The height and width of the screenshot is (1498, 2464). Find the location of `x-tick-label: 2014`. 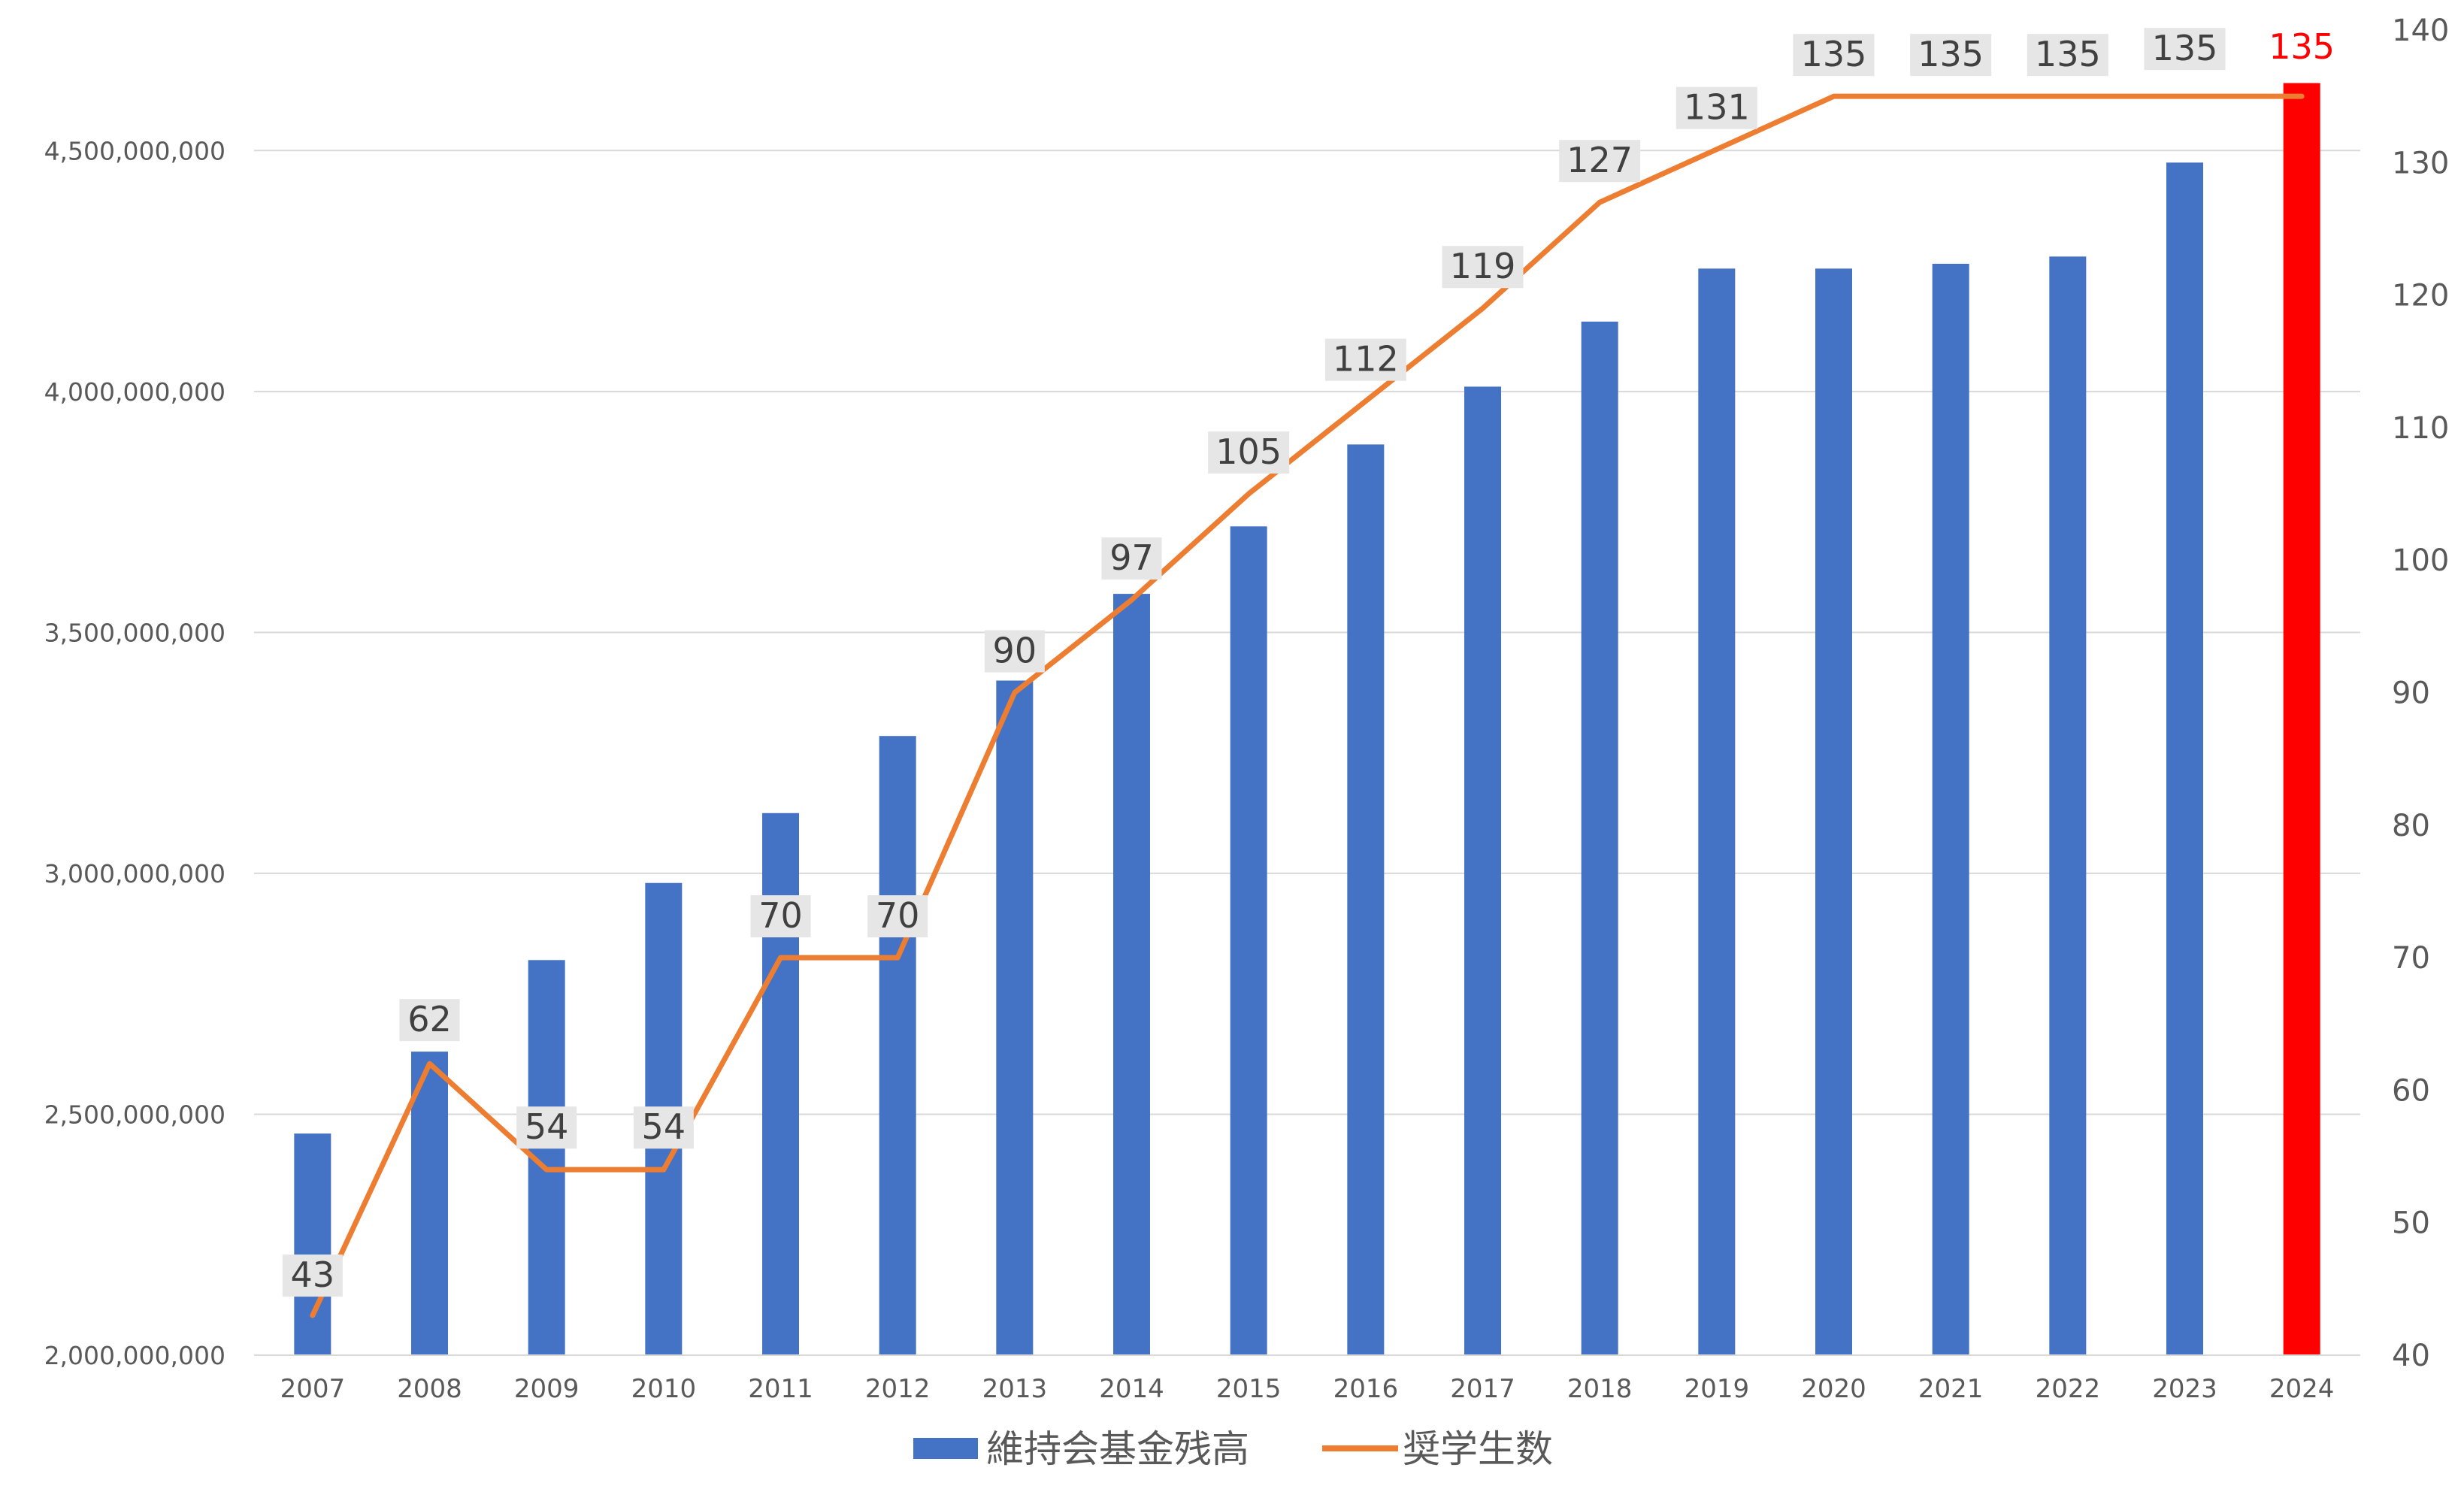

x-tick-label: 2014 is located at coordinates (1131, 1389).